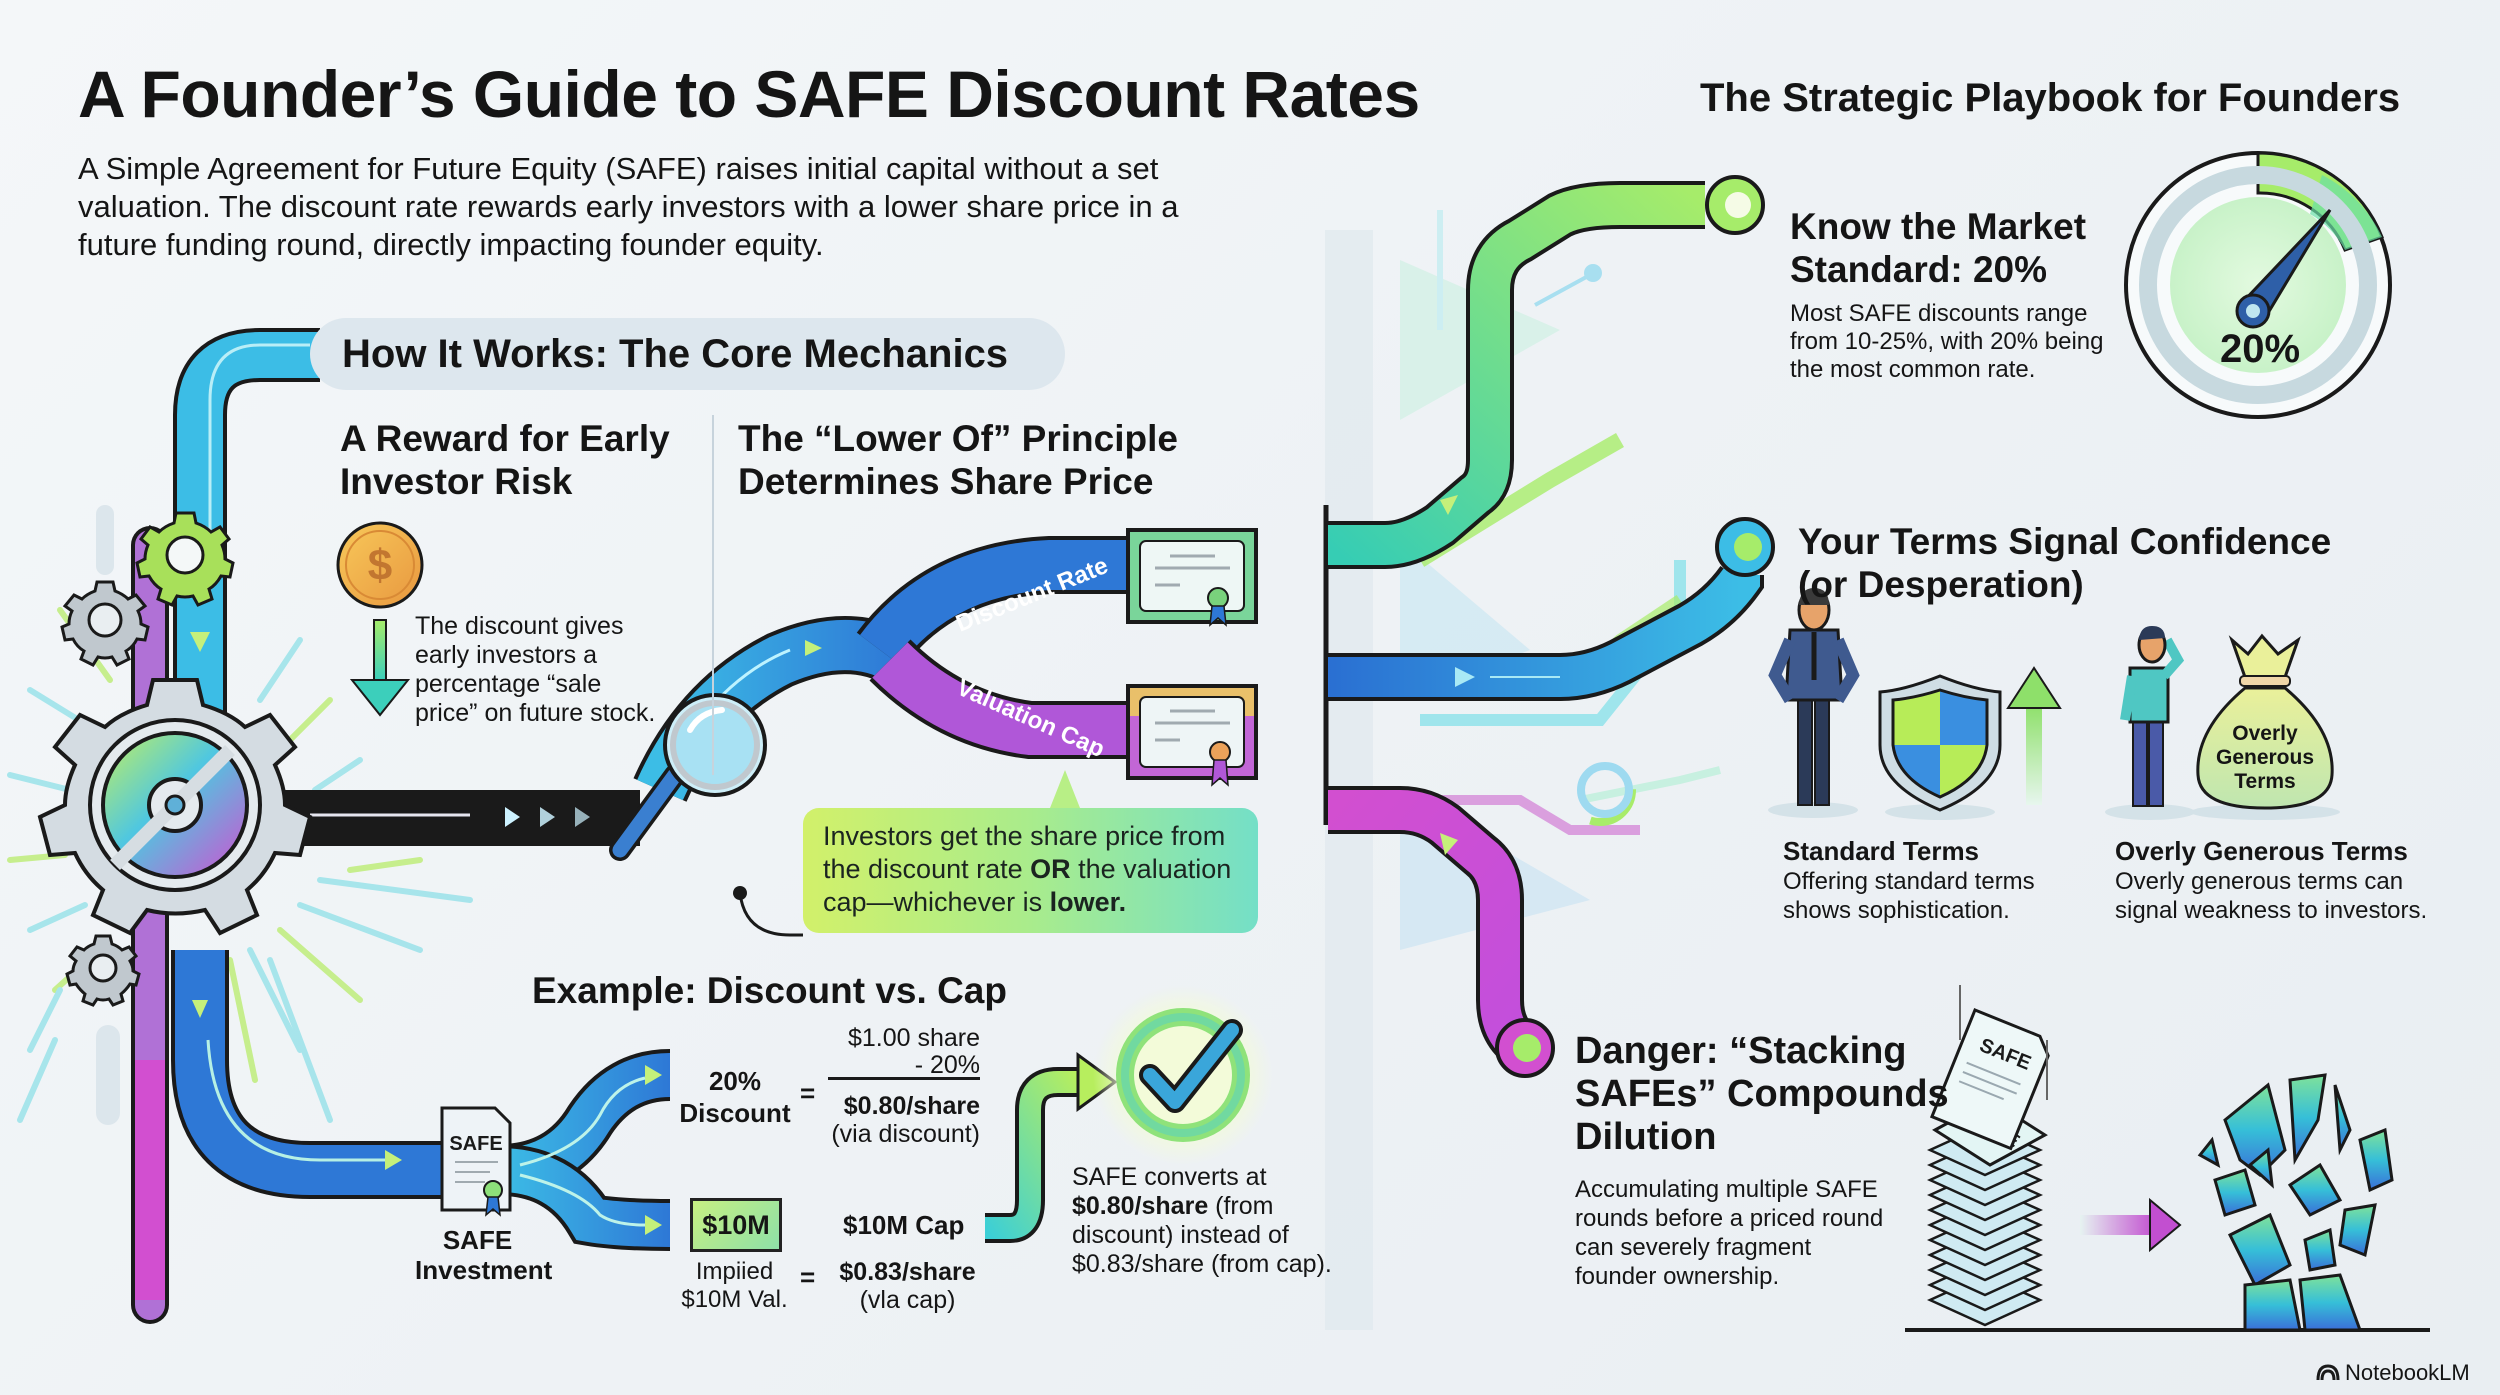  I want to click on section-title-text: How It Works: The Core Mechanics, so click(675, 354).